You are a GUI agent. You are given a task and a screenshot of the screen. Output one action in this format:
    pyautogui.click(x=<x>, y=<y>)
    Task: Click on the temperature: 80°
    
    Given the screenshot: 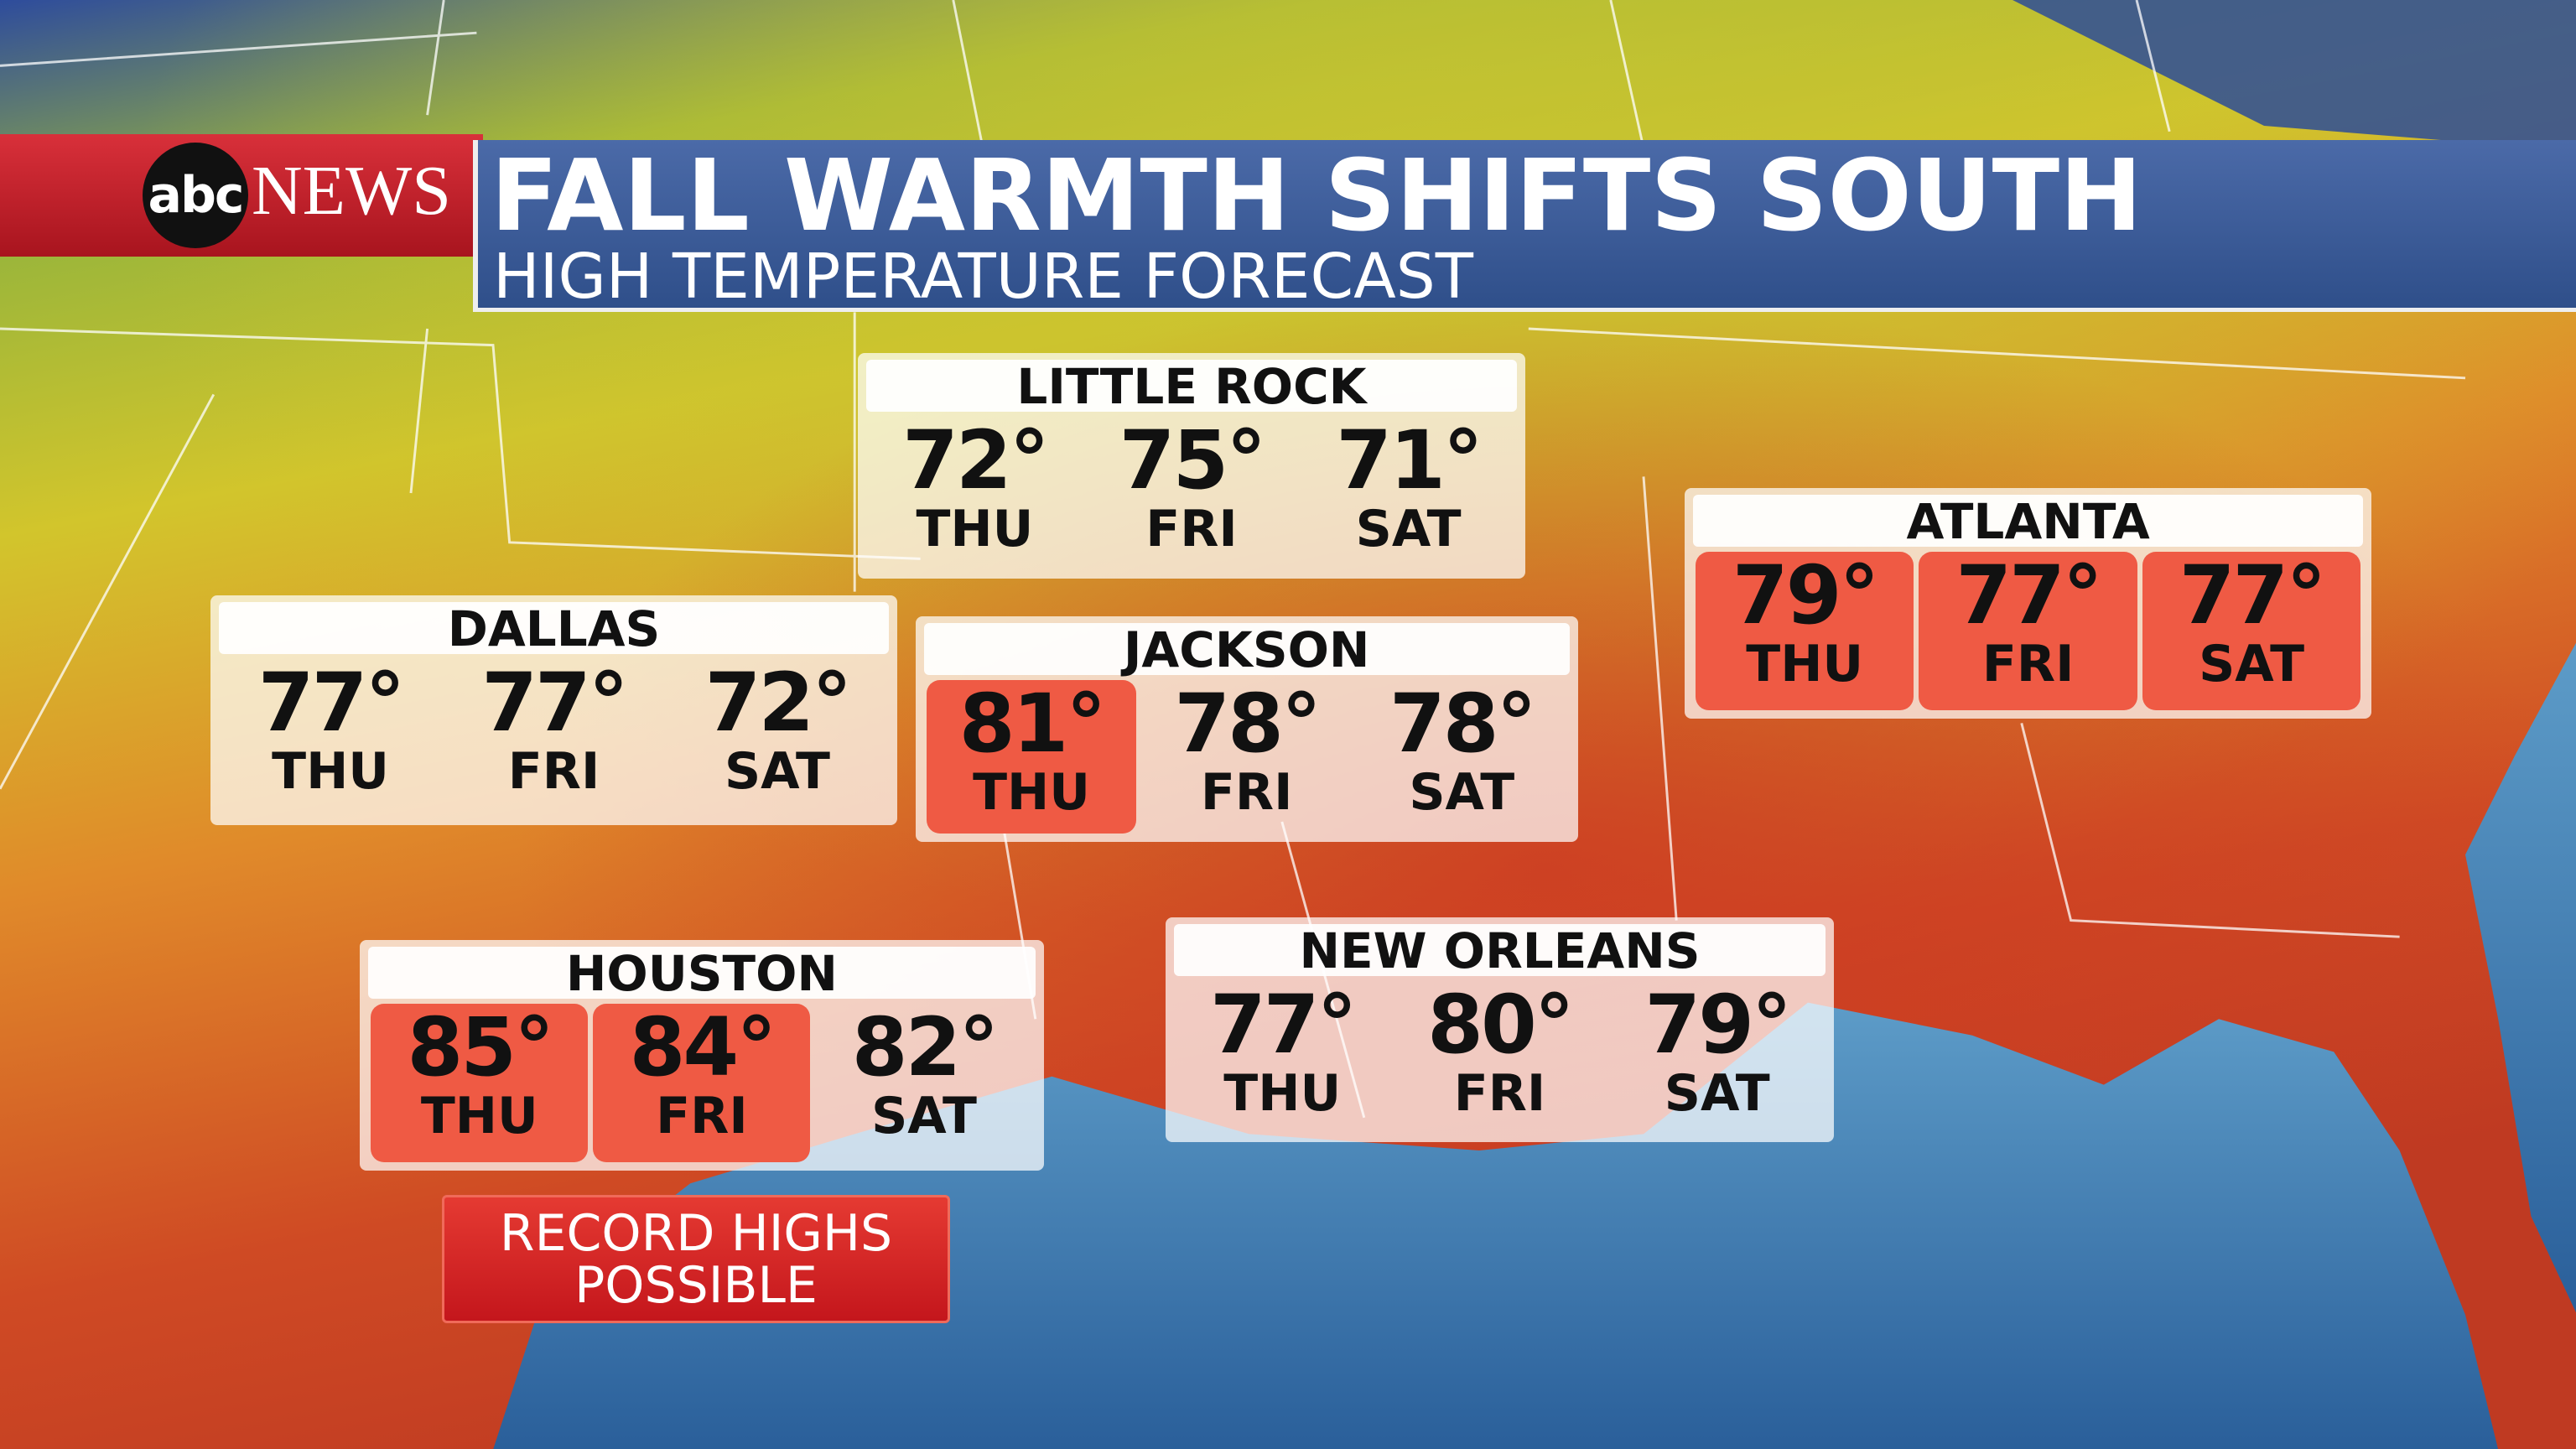 What is the action you would take?
    pyautogui.click(x=1501, y=1024)
    